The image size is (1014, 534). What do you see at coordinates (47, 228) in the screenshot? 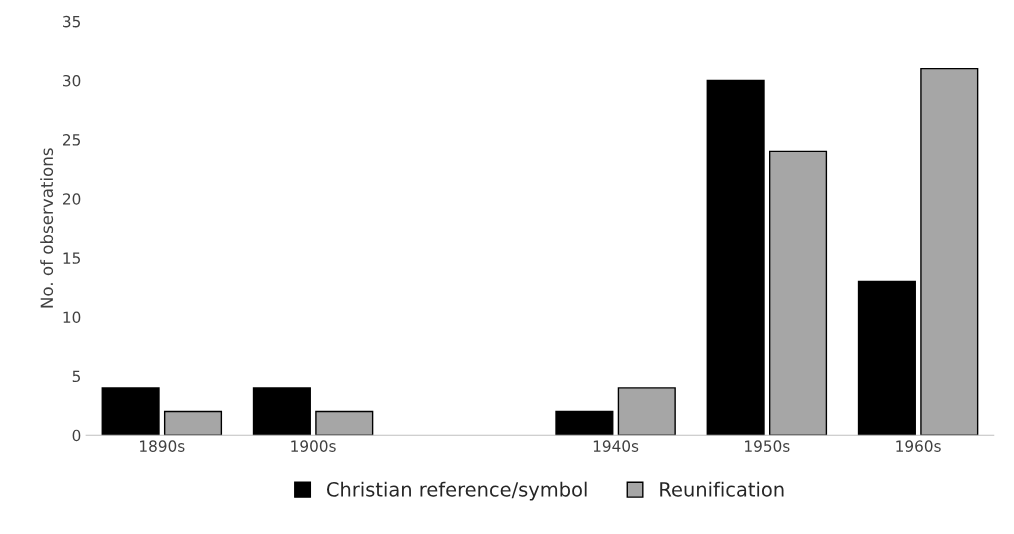
I see `y-axis-title: No. of observations` at bounding box center [47, 228].